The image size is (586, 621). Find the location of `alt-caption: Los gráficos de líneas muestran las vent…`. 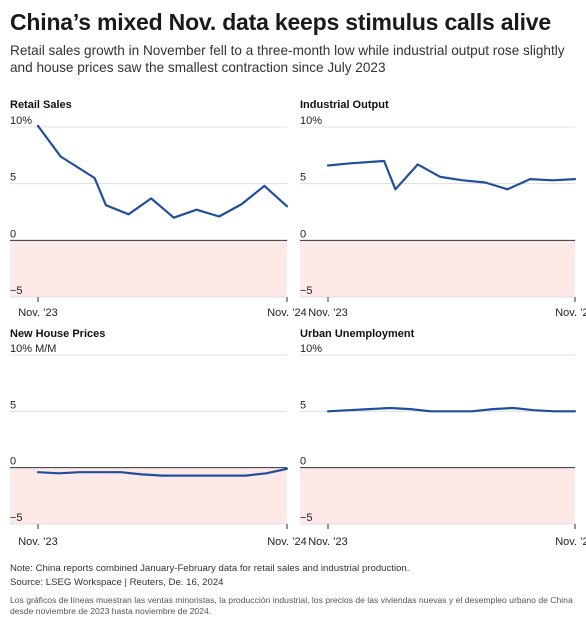

alt-caption: Los gráficos de líneas muestran las vent… is located at coordinates (291, 605).